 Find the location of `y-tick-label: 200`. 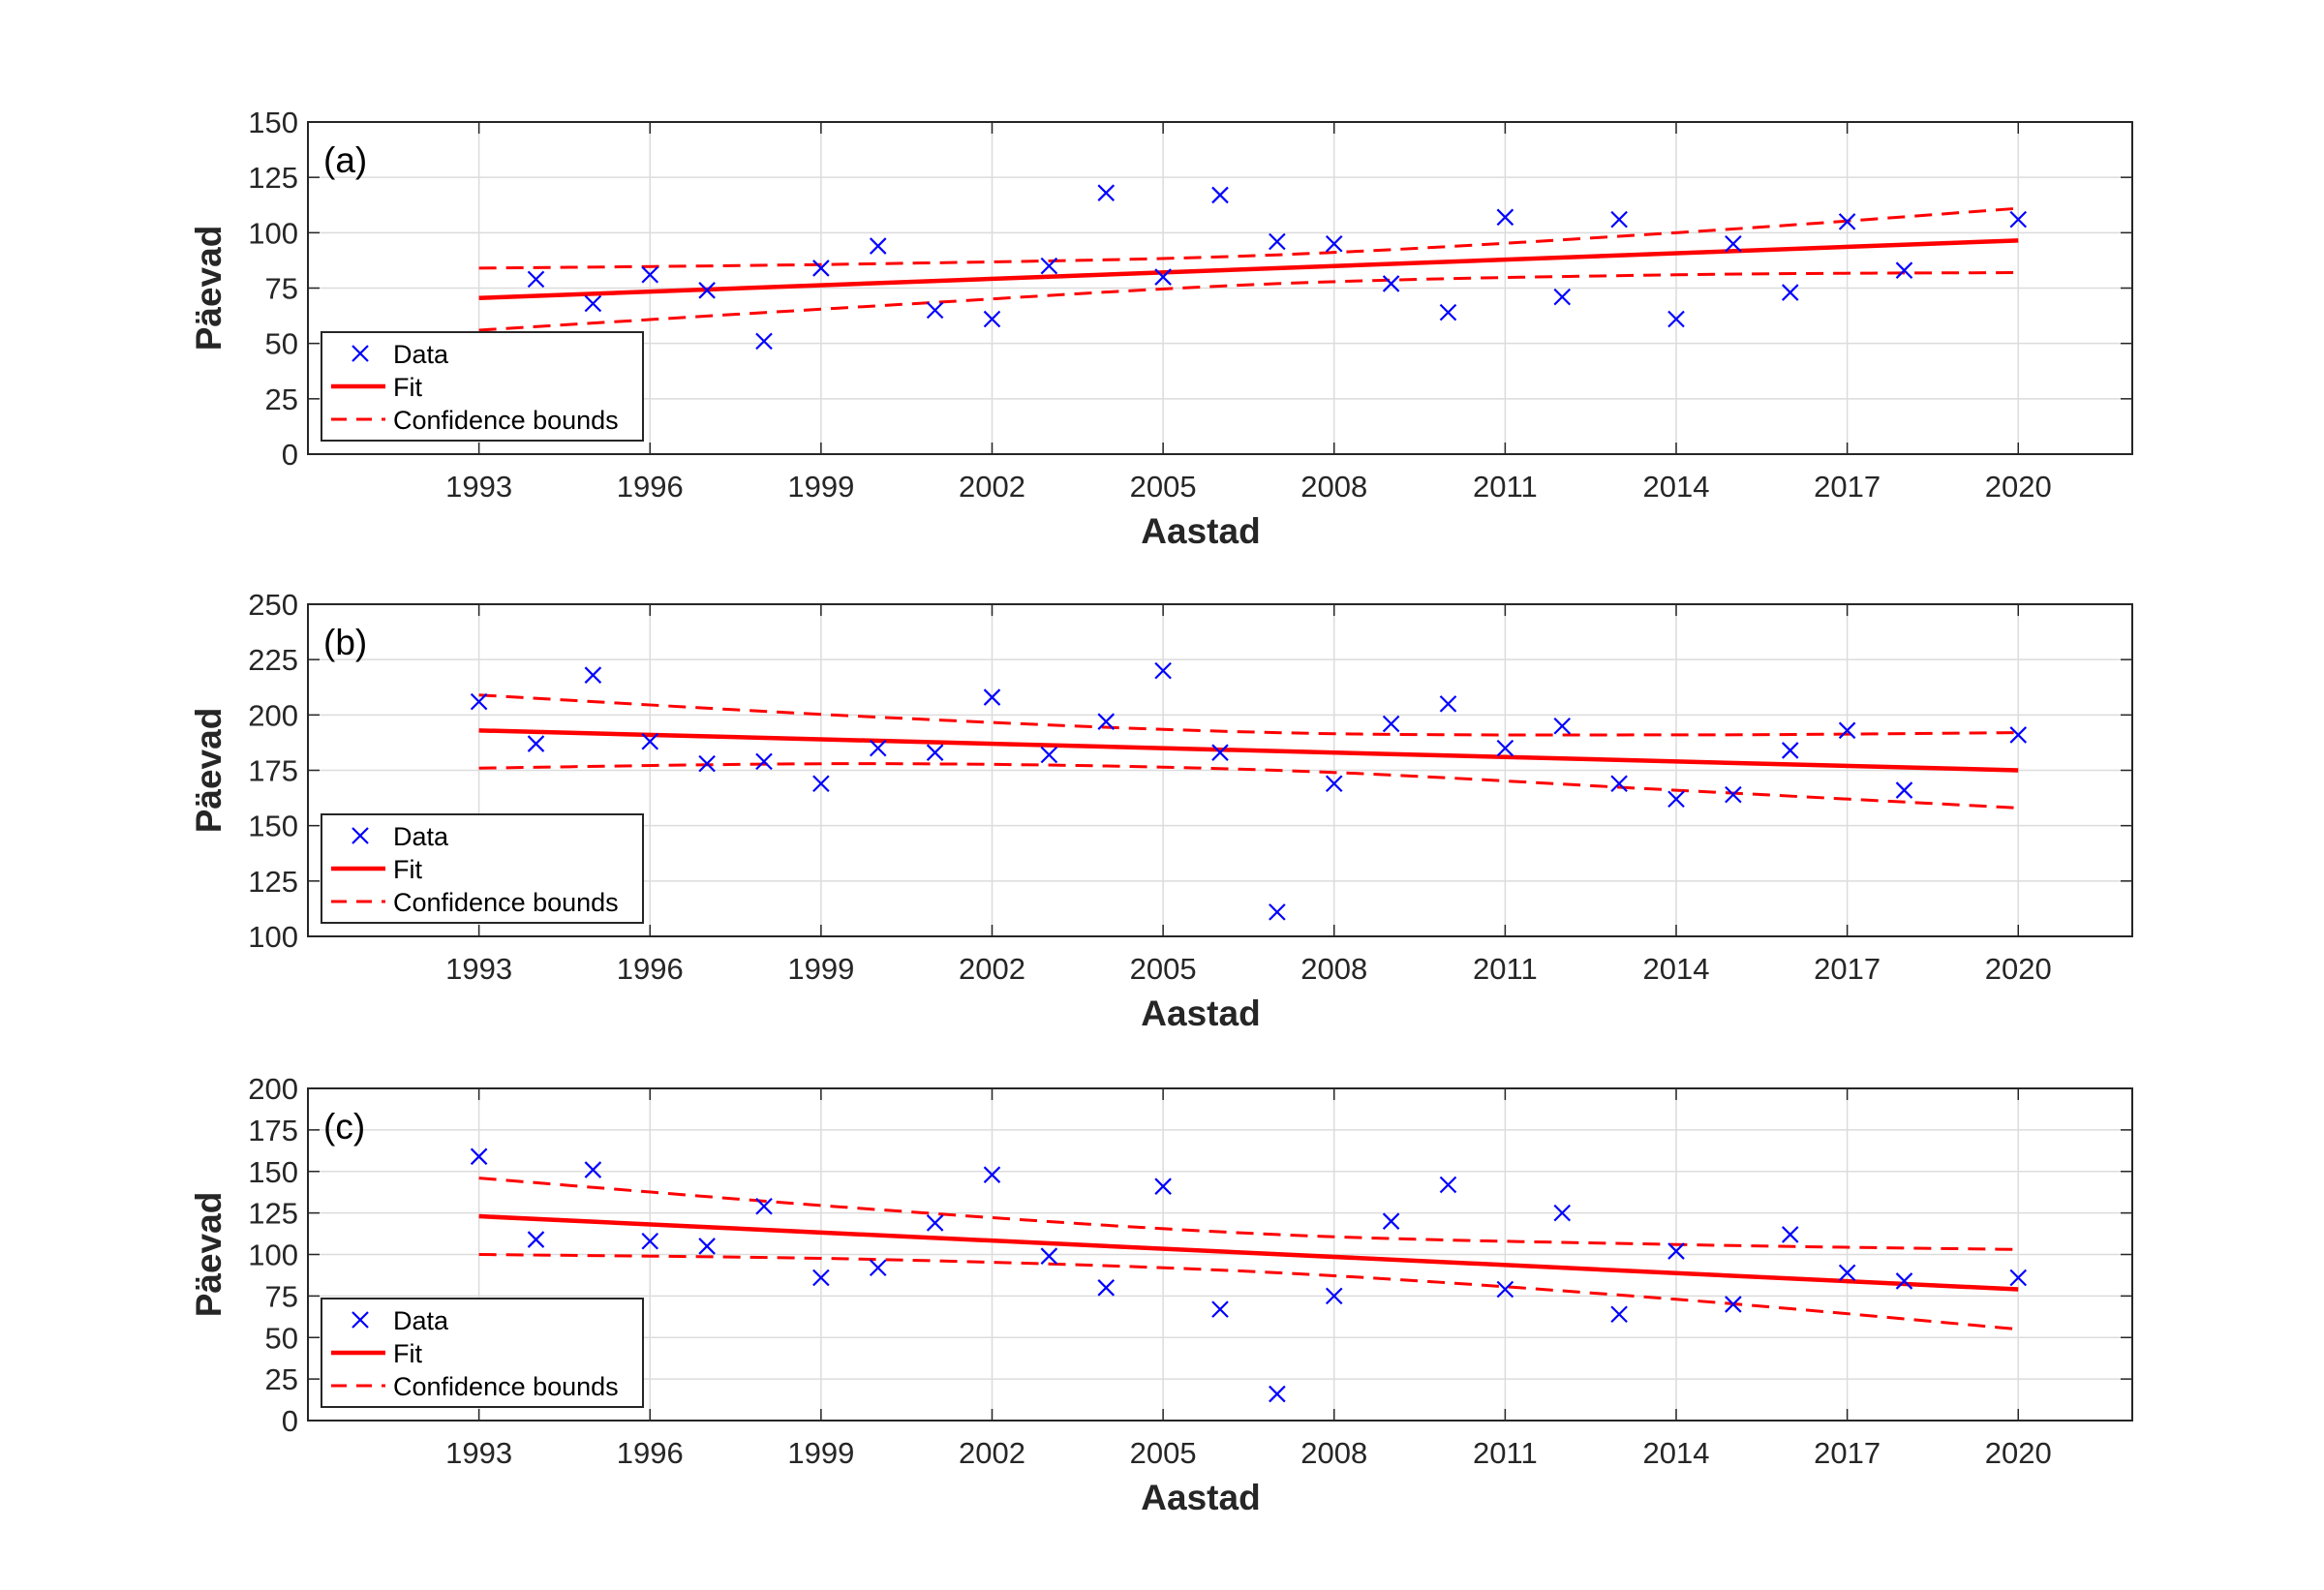

y-tick-label: 200 is located at coordinates (273, 1089).